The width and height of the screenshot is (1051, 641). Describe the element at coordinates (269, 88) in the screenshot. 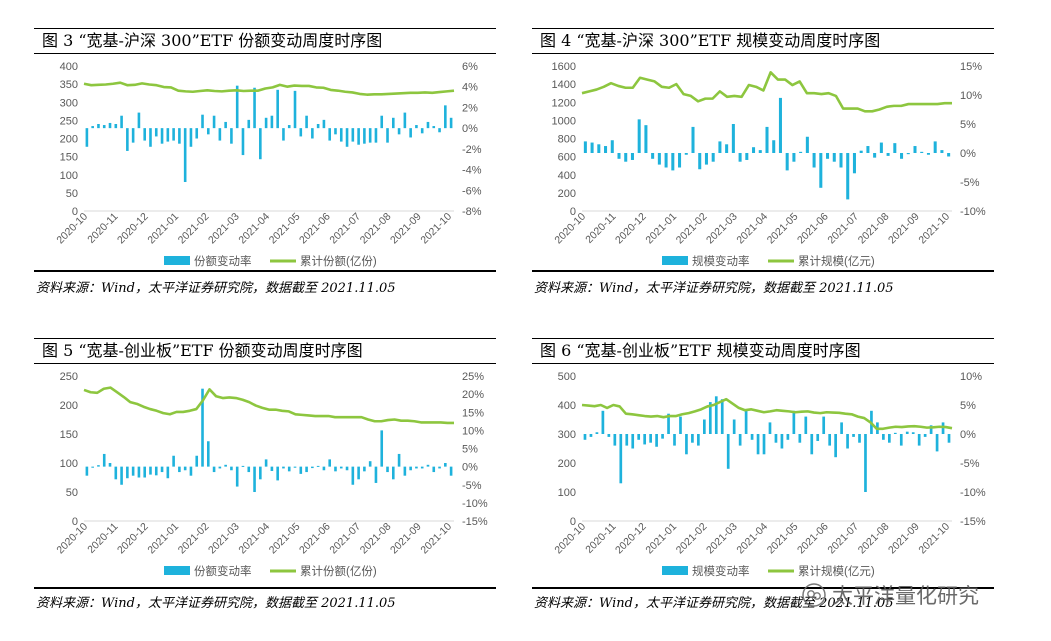

I see `cumulative-line` at that location.